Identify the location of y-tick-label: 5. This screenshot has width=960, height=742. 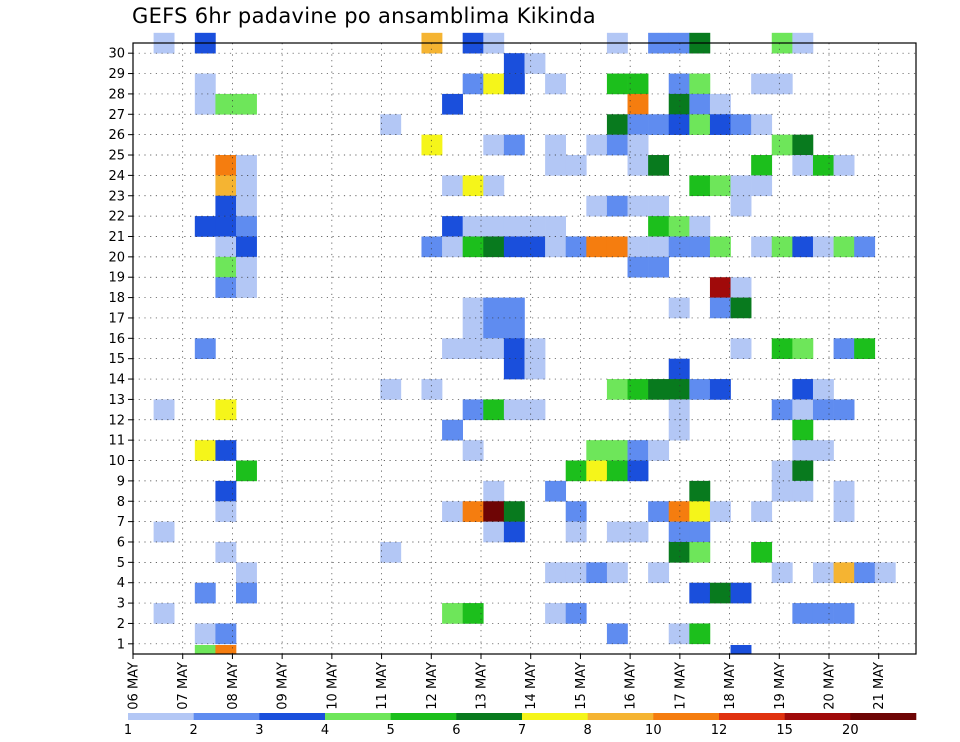
(121, 563).